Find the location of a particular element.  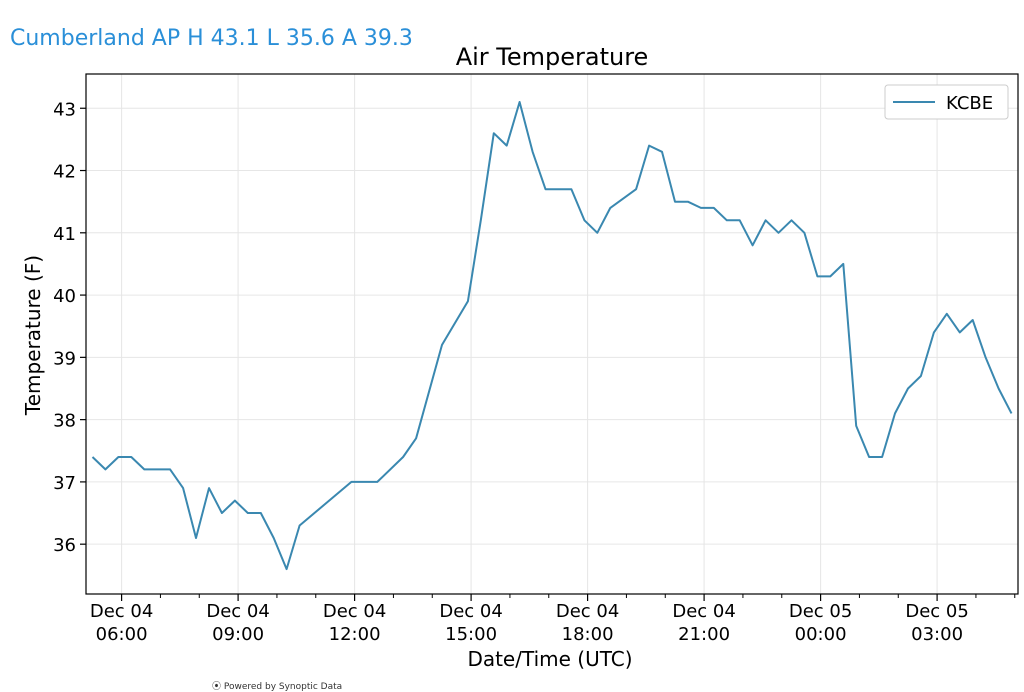

x-tick-label-time: 12:00 is located at coordinates (355, 634).